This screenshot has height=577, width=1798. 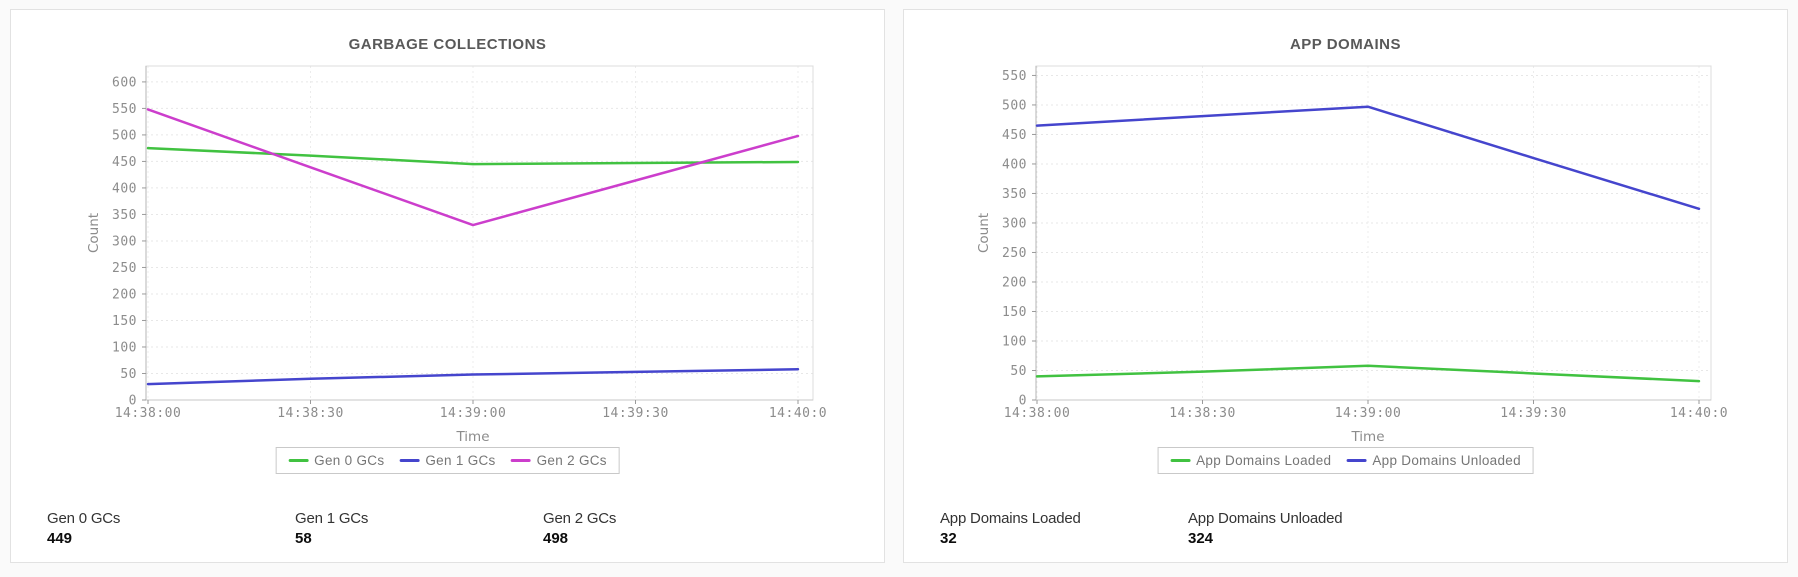 I want to click on chart-title: APP DOMAINS, so click(x=1345, y=44).